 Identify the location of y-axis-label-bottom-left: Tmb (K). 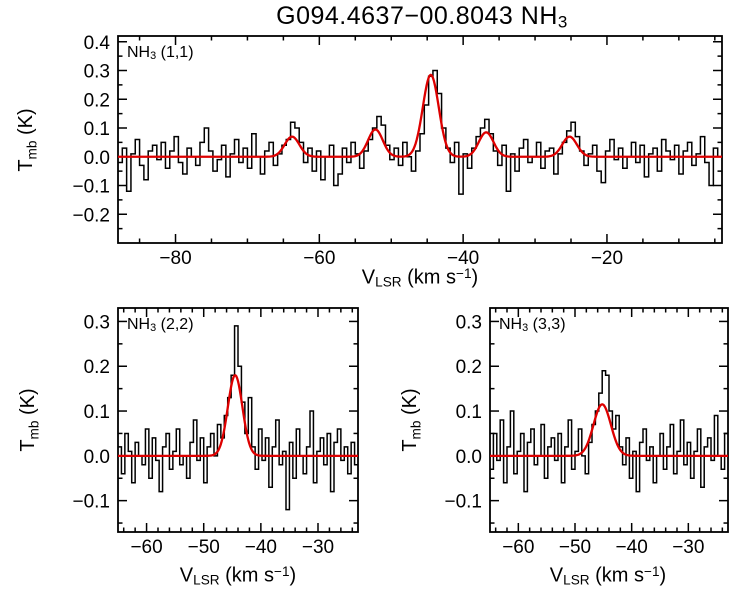
(29, 420).